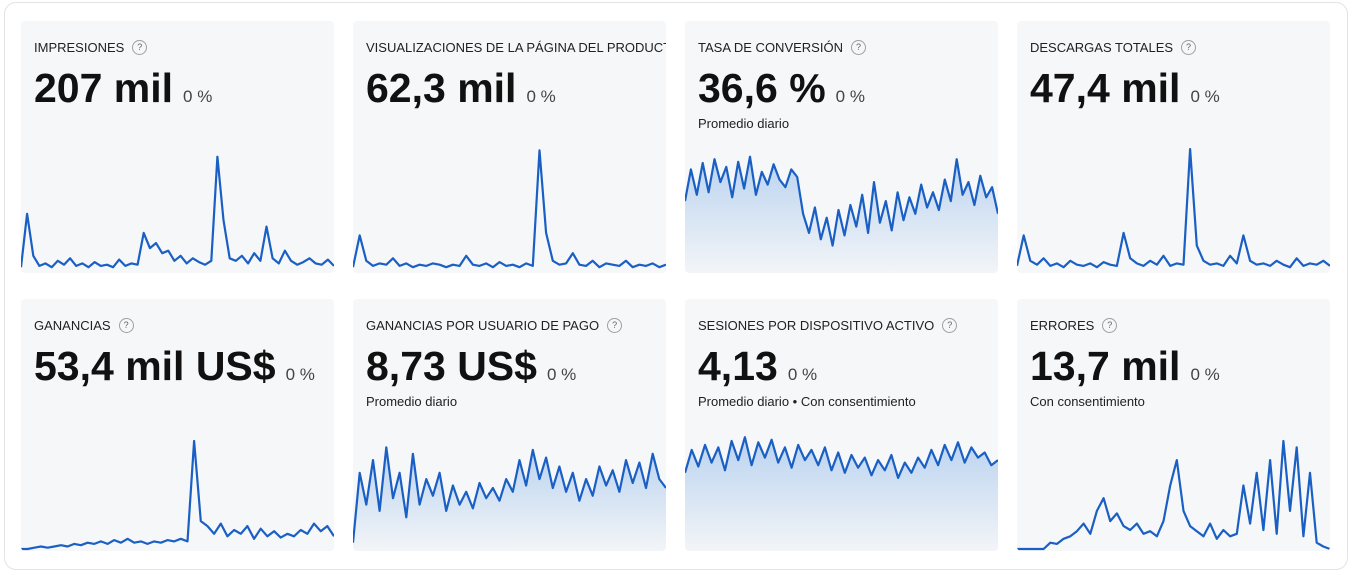  I want to click on metric-value: 53,4 mil US$, so click(155, 366).